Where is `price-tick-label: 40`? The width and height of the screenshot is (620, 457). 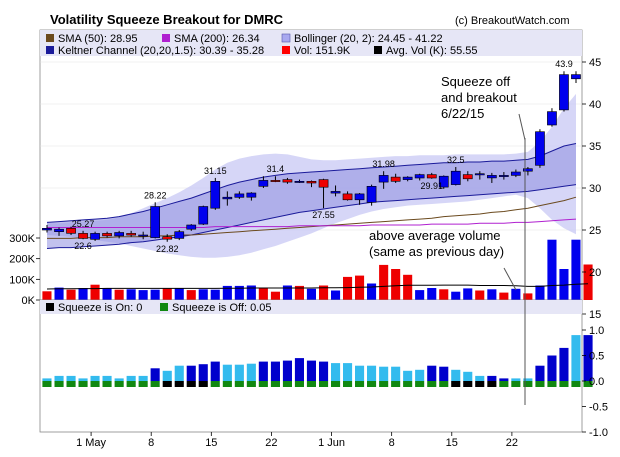 price-tick-label: 40 is located at coordinates (595, 105).